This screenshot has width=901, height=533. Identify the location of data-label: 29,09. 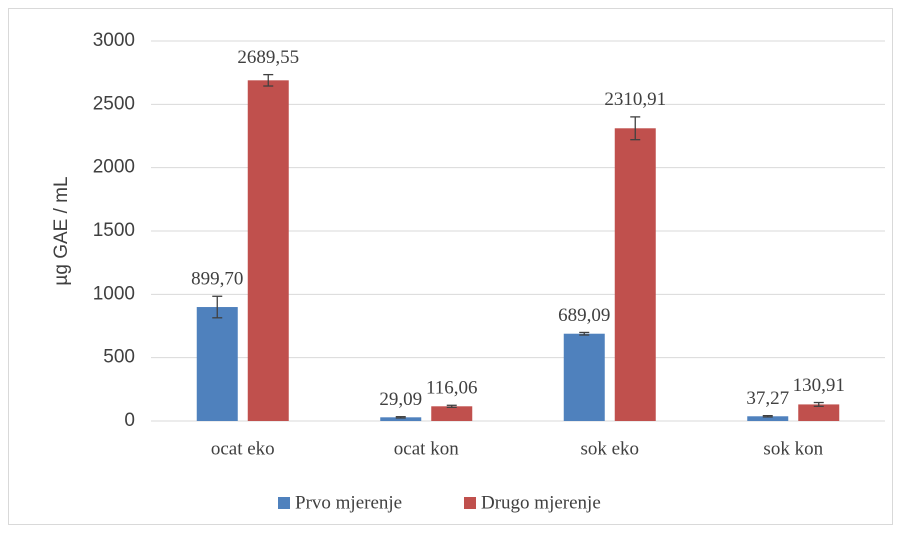
(400, 399).